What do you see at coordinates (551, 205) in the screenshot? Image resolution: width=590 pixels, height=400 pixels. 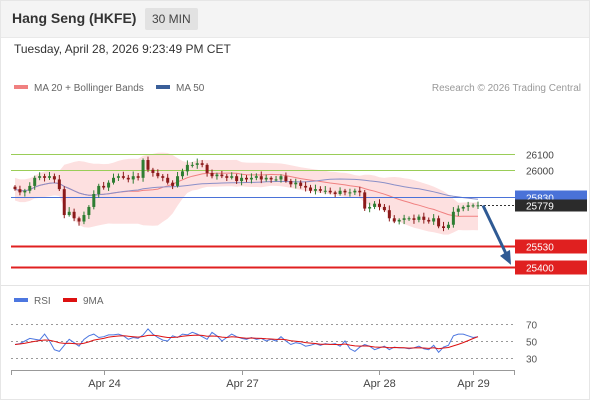 I see `current-price-tag` at bounding box center [551, 205].